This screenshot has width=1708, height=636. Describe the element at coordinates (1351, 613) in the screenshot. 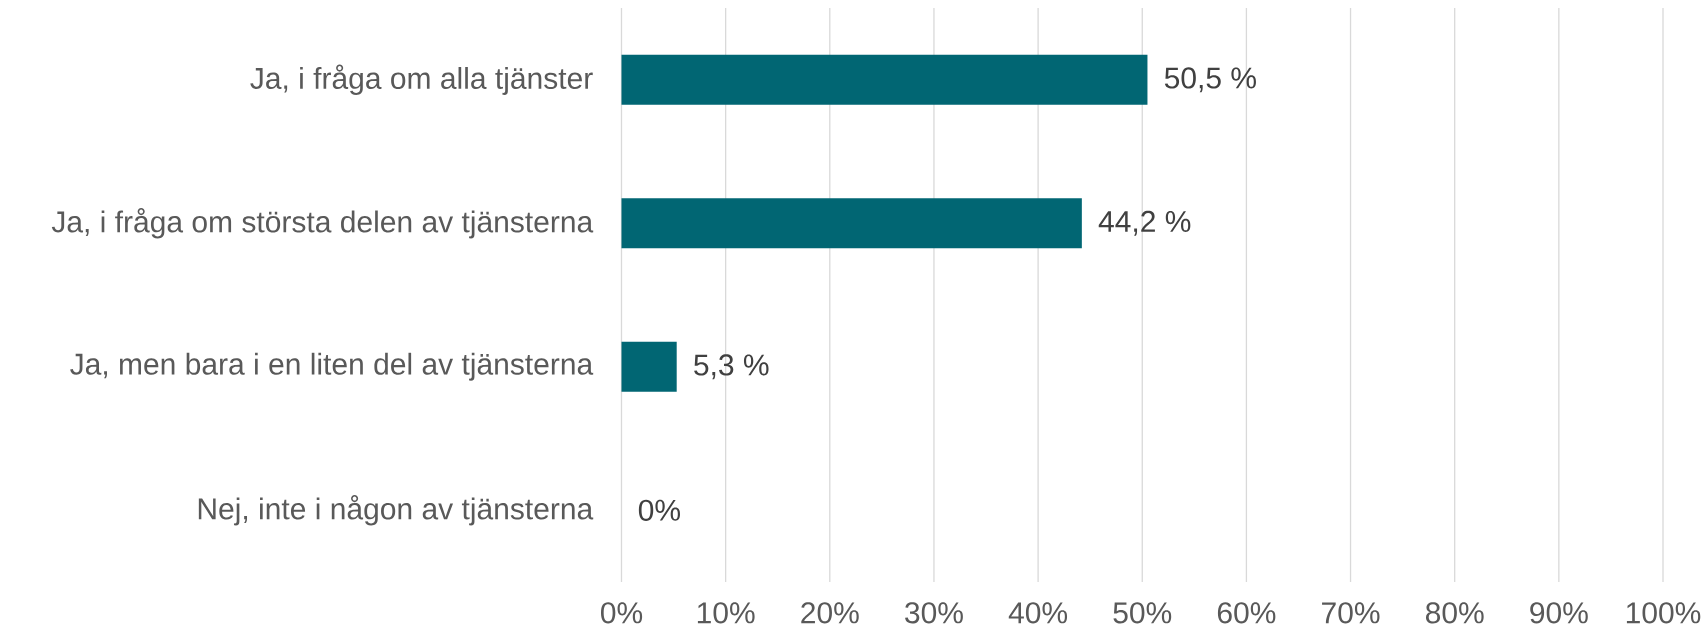

I see `x-tick-label: 70%` at that location.